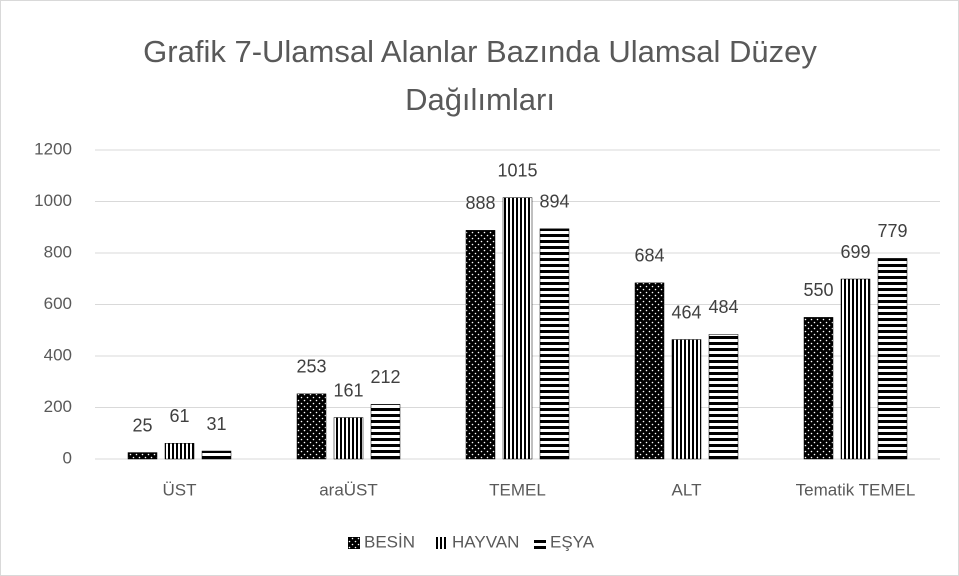  What do you see at coordinates (818, 290) in the screenshot?
I see `data-label: 550` at bounding box center [818, 290].